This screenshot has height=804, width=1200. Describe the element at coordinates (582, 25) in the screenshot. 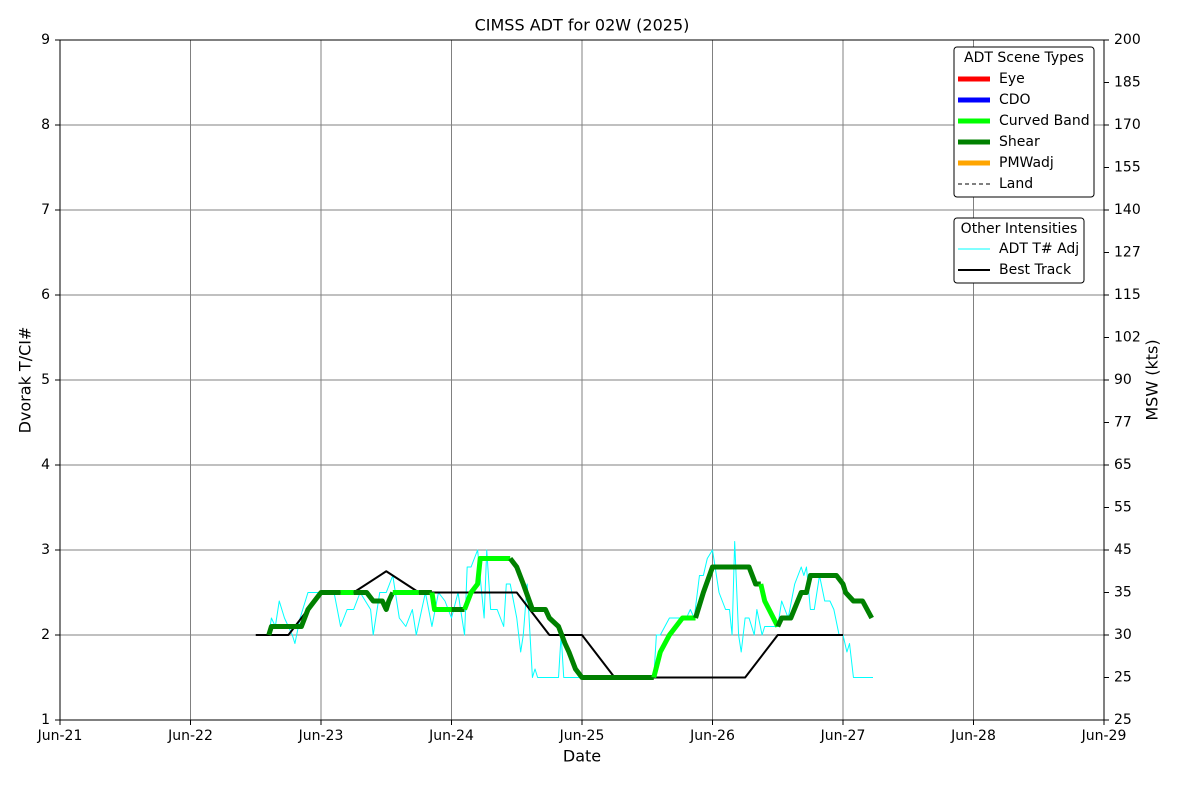

I see `chart-title: CIMSS ADT for 02W (2025)` at that location.